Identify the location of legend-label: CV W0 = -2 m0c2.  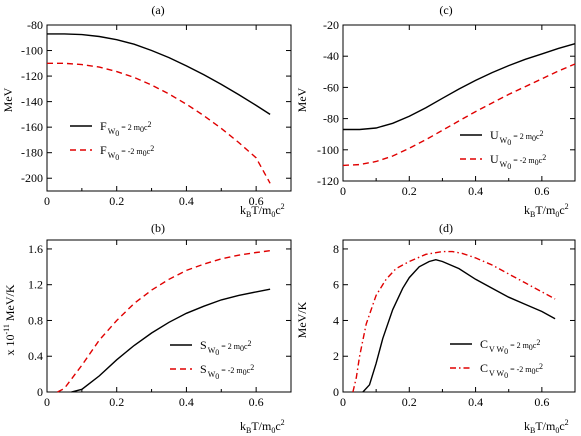
(511, 370).